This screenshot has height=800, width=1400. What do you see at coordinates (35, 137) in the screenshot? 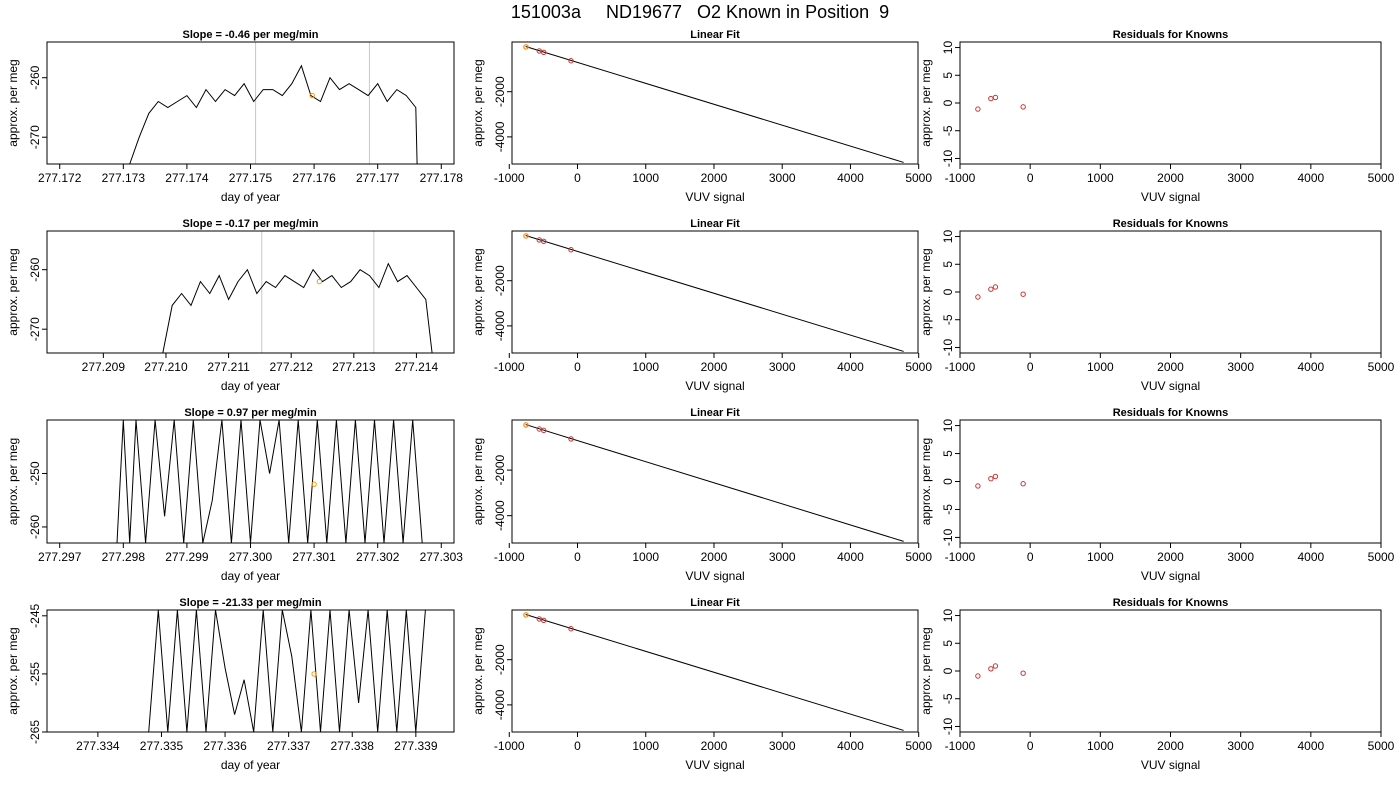
I see `y-tick-label: -270` at bounding box center [35, 137].